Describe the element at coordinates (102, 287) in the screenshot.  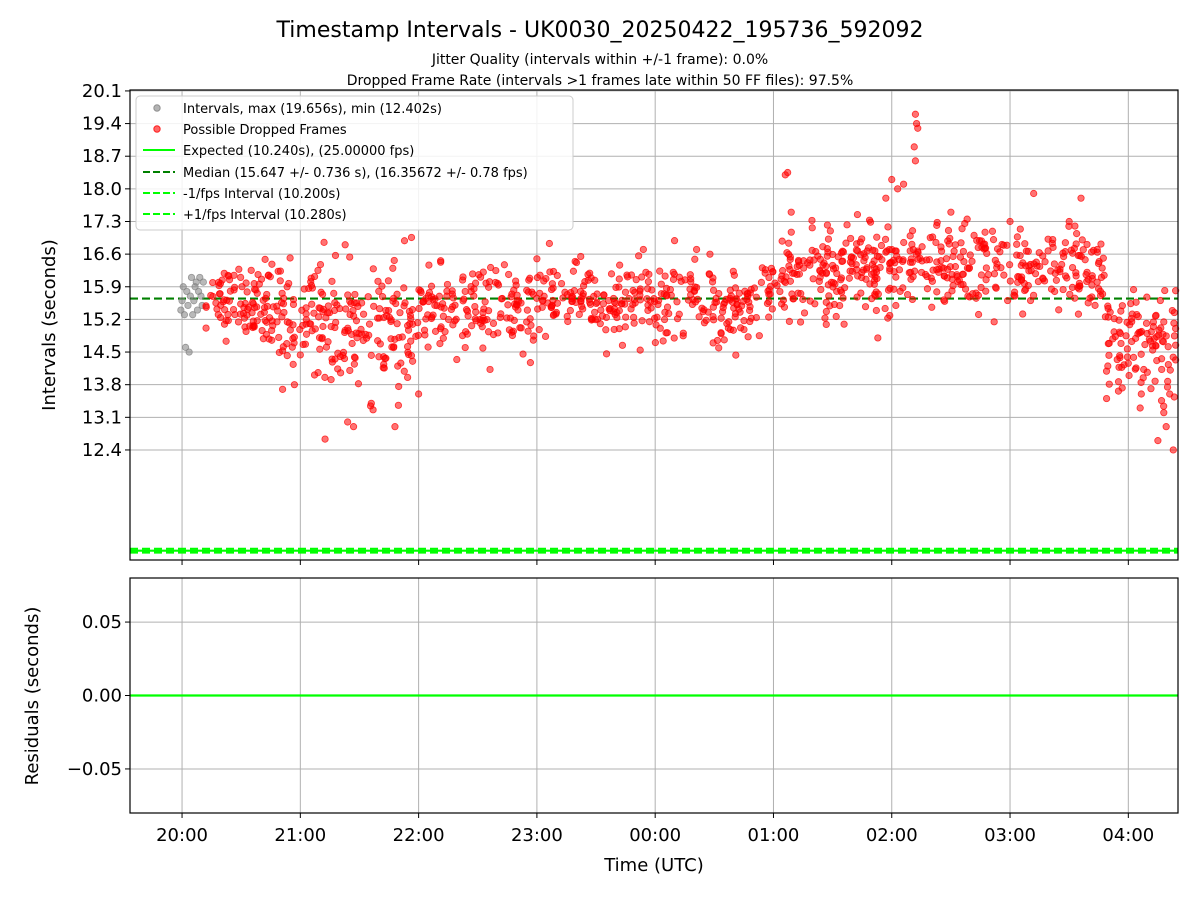
I see `top-y-tick-label: 15.9` at that location.